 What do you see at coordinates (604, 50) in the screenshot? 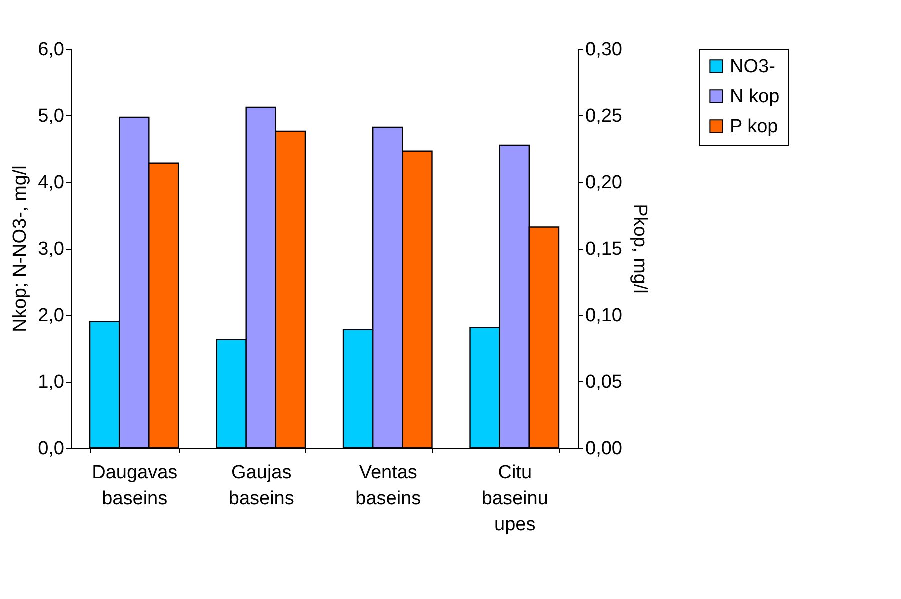
I see `y2-tick-label: 0,30` at bounding box center [604, 50].